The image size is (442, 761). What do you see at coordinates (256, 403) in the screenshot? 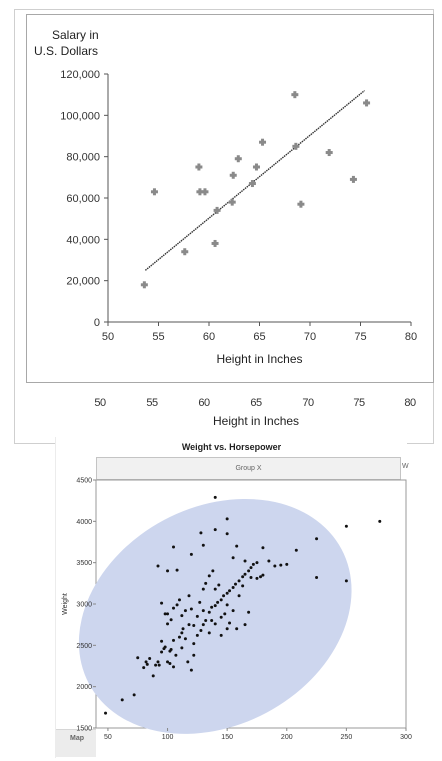
I see `ghost-tick-label: 65` at bounding box center [256, 403].